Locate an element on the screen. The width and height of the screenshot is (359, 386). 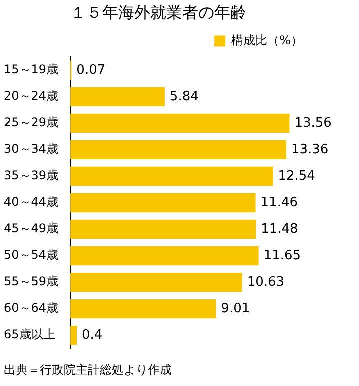
y-tick-label: 55～59歳 is located at coordinates (31, 281).